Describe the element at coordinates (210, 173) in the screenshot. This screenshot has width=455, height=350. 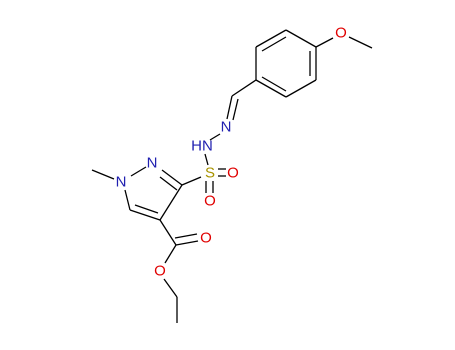
I see `atom-label: S` at that location.